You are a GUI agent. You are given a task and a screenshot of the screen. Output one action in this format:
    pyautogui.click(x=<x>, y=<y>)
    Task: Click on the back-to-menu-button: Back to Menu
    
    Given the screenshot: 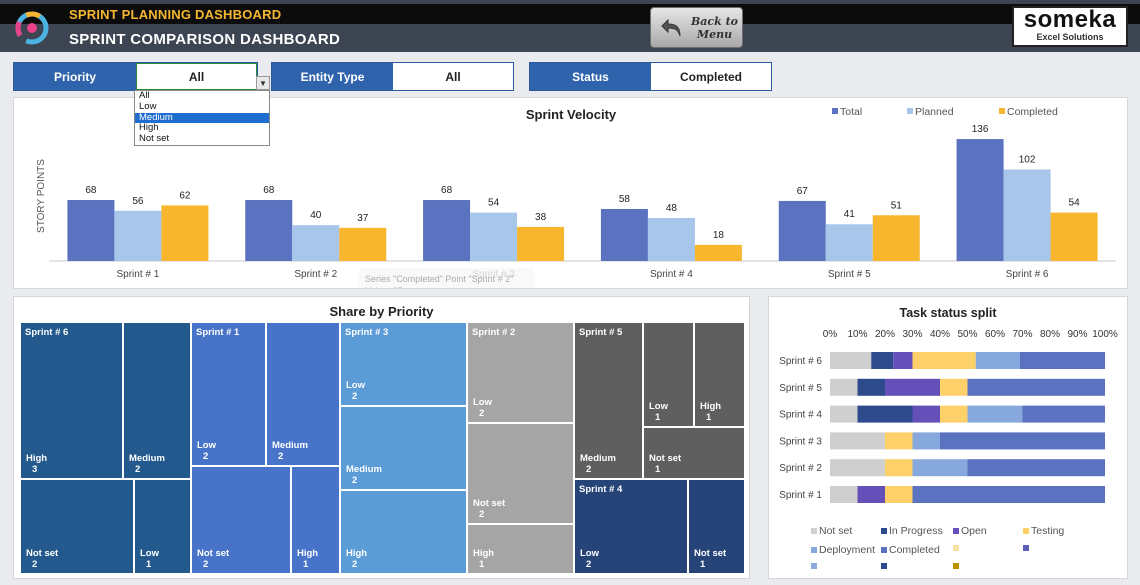 What is the action you would take?
    pyautogui.click(x=696, y=27)
    